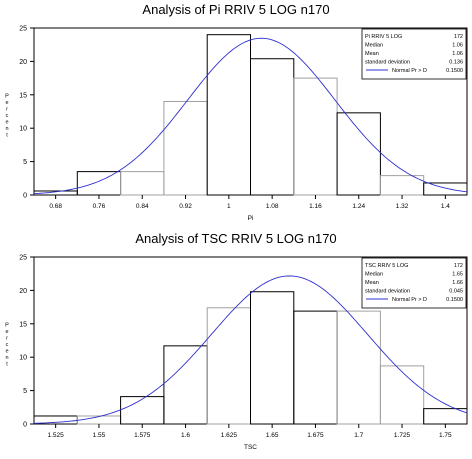 The height and width of the screenshot is (459, 472). What do you see at coordinates (383, 37) in the screenshot?
I see `stats-label: Pi RRIV 5 LOG` at bounding box center [383, 37].